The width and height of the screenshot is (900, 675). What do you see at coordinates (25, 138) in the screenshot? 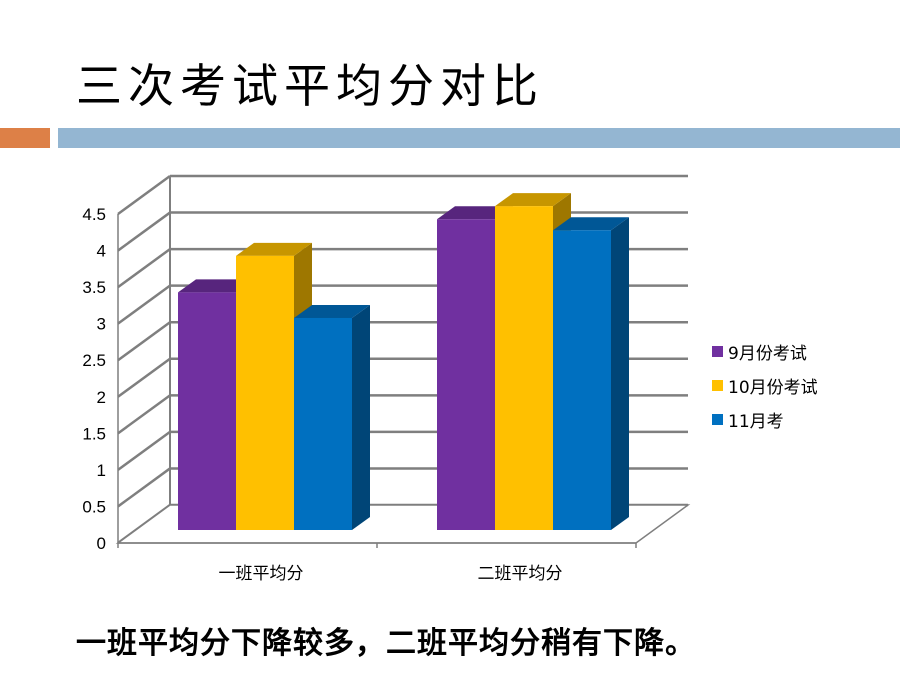
I see `title-accent-orange` at bounding box center [25, 138].